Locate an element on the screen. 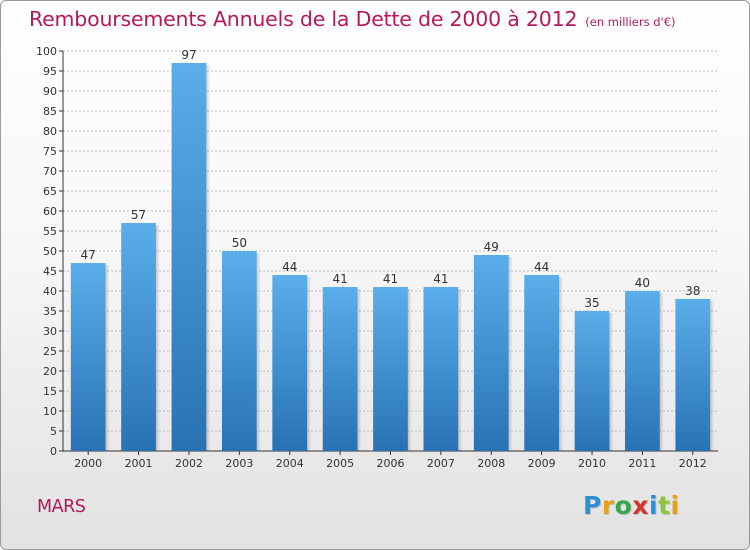 Image resolution: width=750 pixels, height=550 pixels. bar-value-label: 50 is located at coordinates (239, 243).